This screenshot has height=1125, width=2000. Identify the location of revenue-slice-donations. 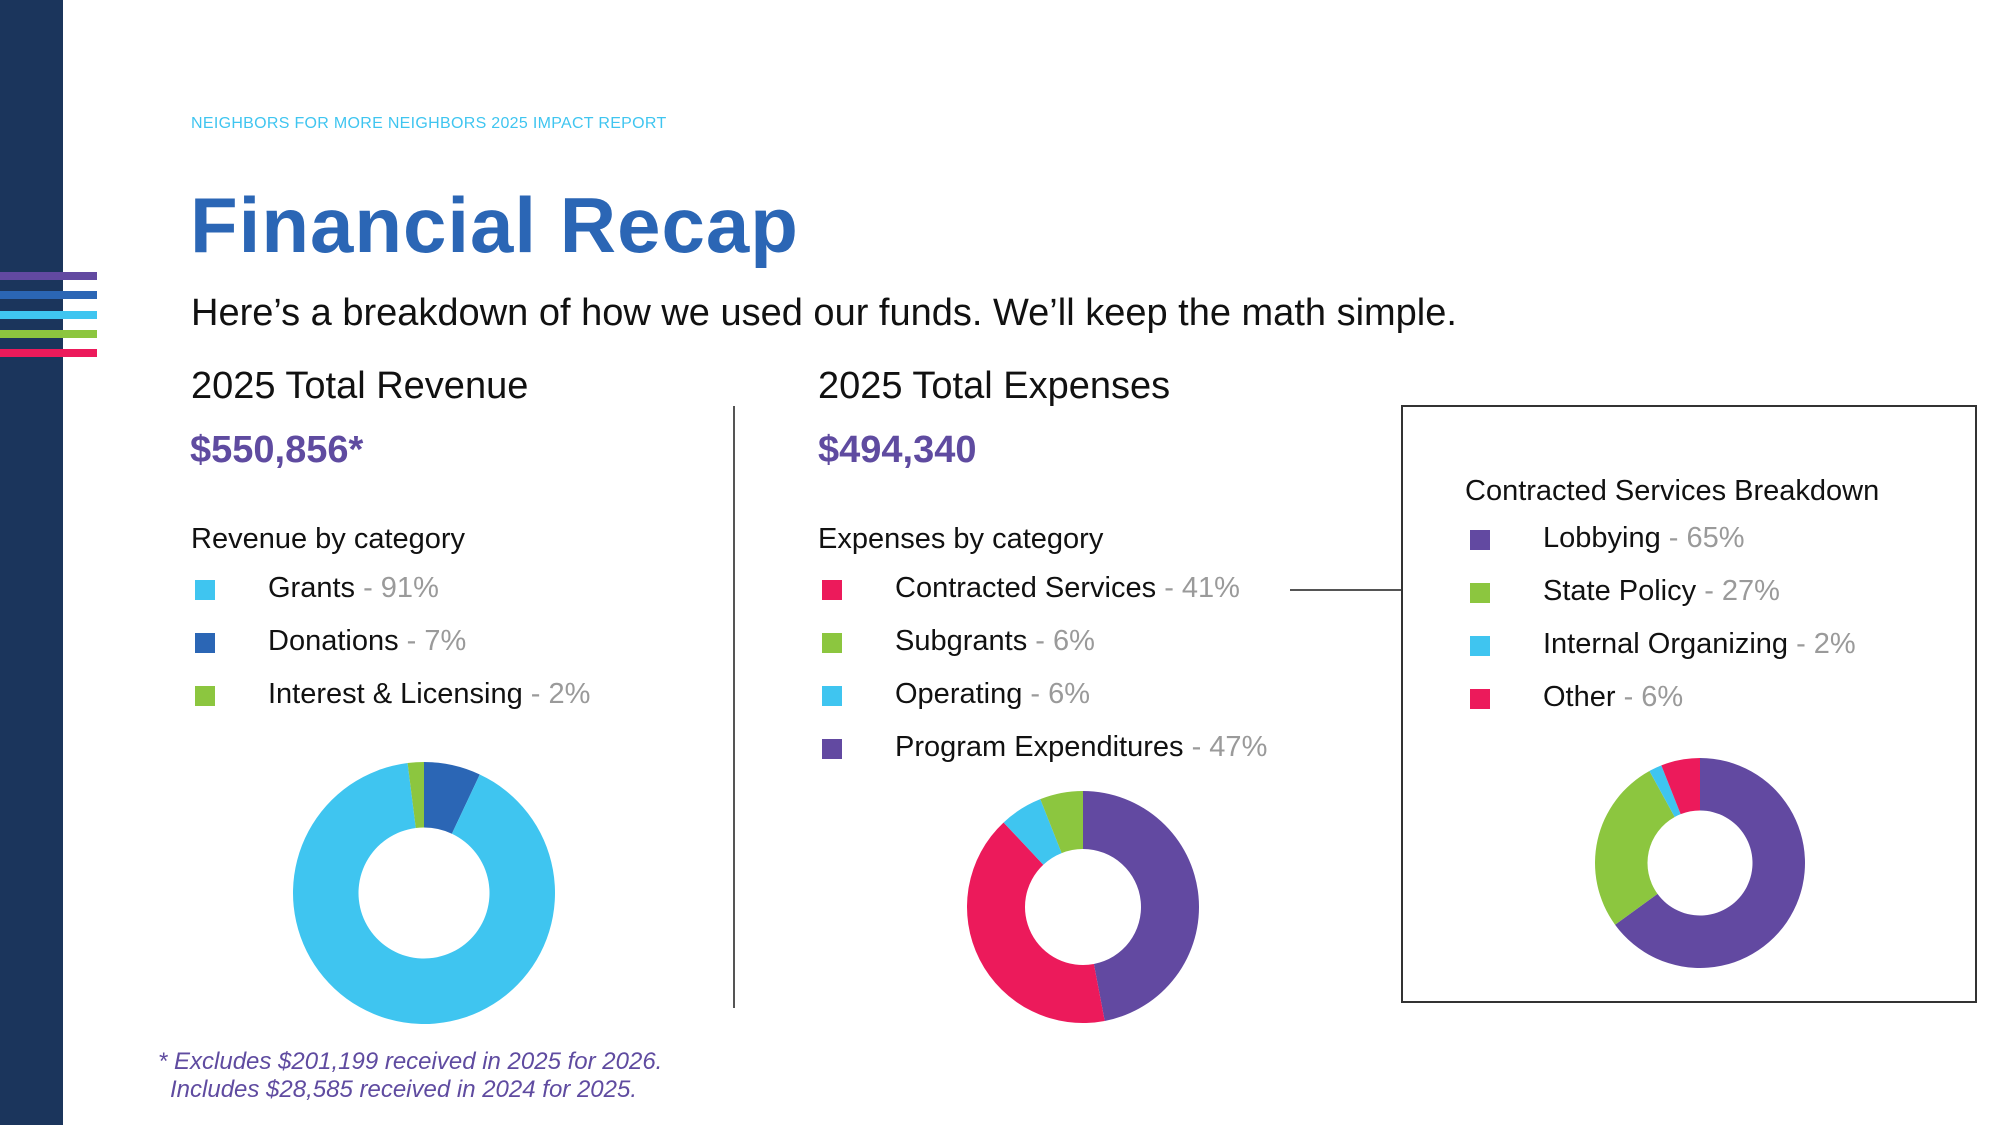
(452, 798).